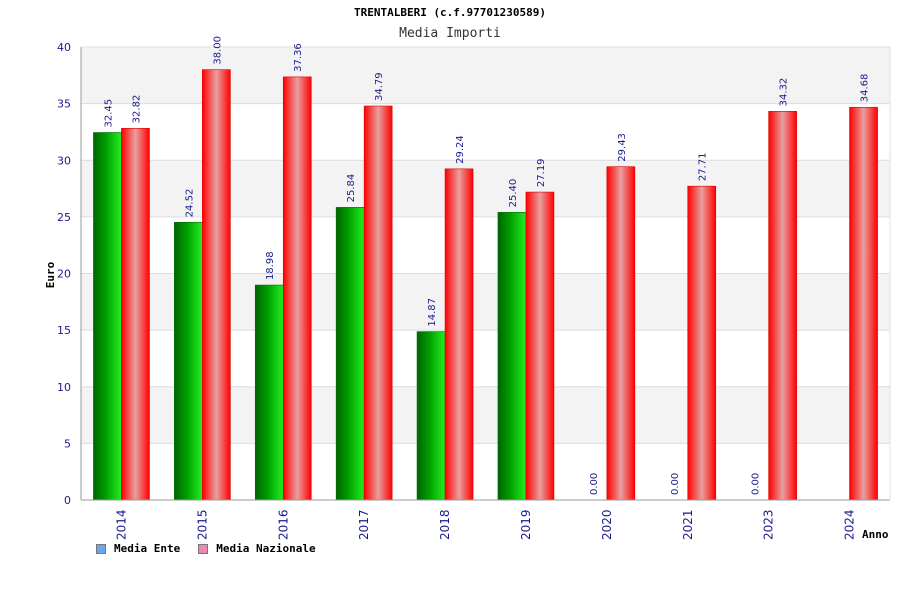 The width and height of the screenshot is (900, 600). Describe the element at coordinates (217, 50) in the screenshot. I see `value-label: 38.00` at that location.